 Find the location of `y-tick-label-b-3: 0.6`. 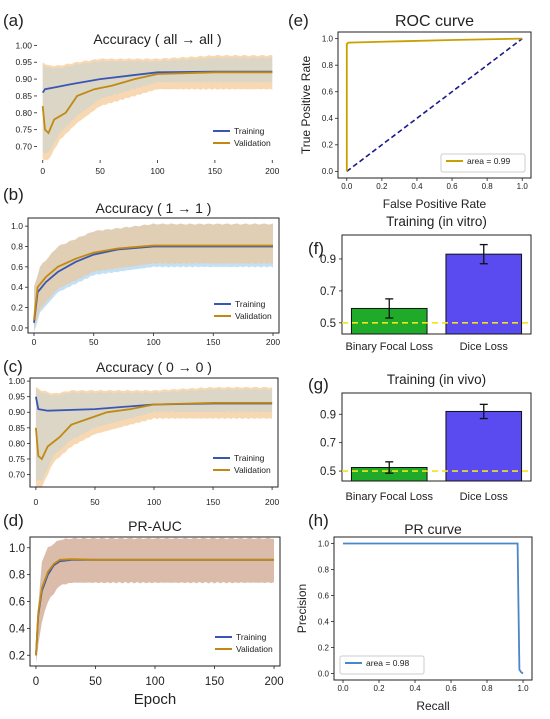

y-tick-label-b-3: 0.6 is located at coordinates (17, 267).